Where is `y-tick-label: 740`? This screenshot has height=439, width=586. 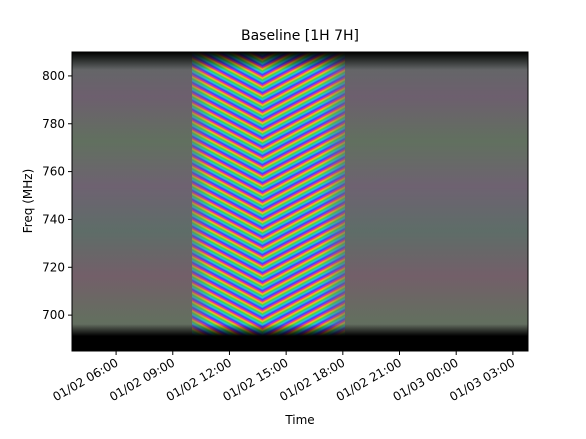
y-tick-label: 740 is located at coordinates (53, 219).